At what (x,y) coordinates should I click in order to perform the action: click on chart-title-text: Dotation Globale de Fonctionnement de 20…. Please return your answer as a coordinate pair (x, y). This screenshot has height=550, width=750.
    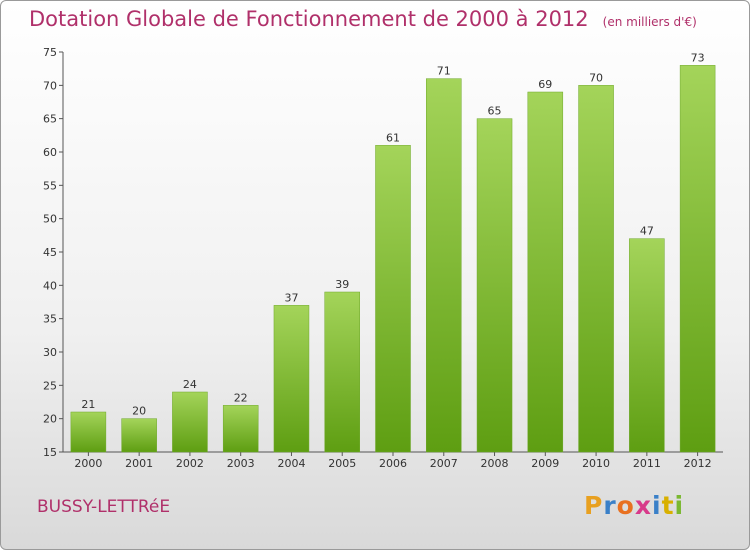
    Looking at the image, I should click on (309, 19).